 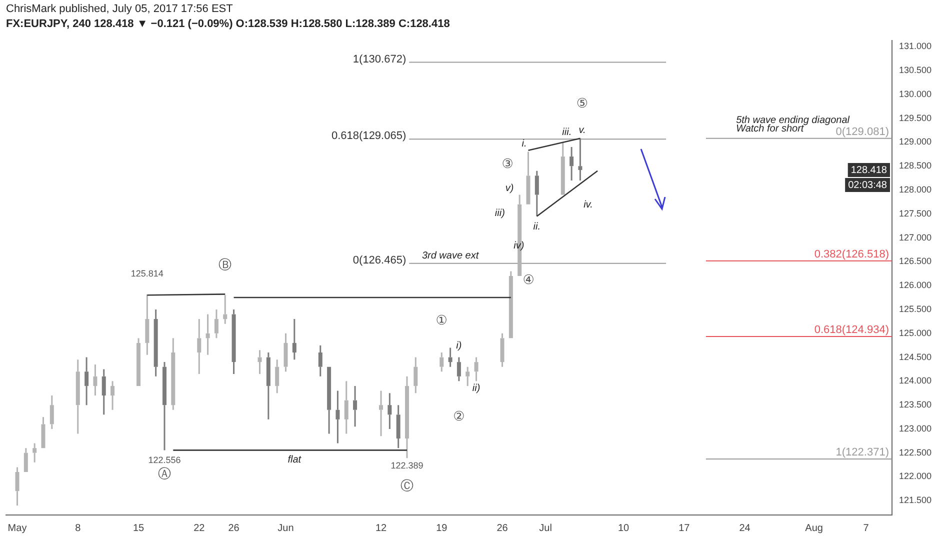 What do you see at coordinates (286, 528) in the screenshot?
I see `x-tick-label: Jun` at bounding box center [286, 528].